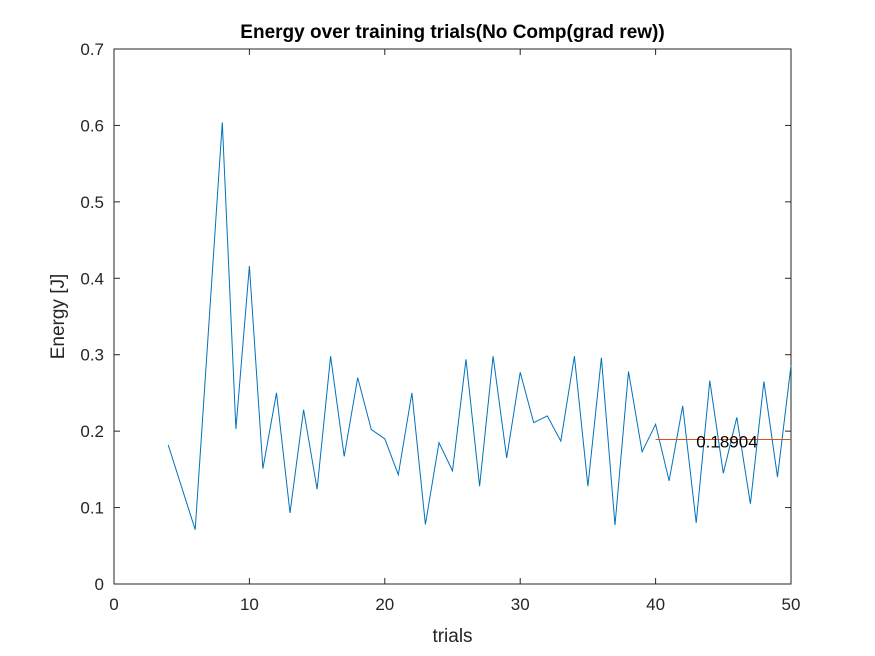  I want to click on mean-value-annotation: 0.18904, so click(726, 442).